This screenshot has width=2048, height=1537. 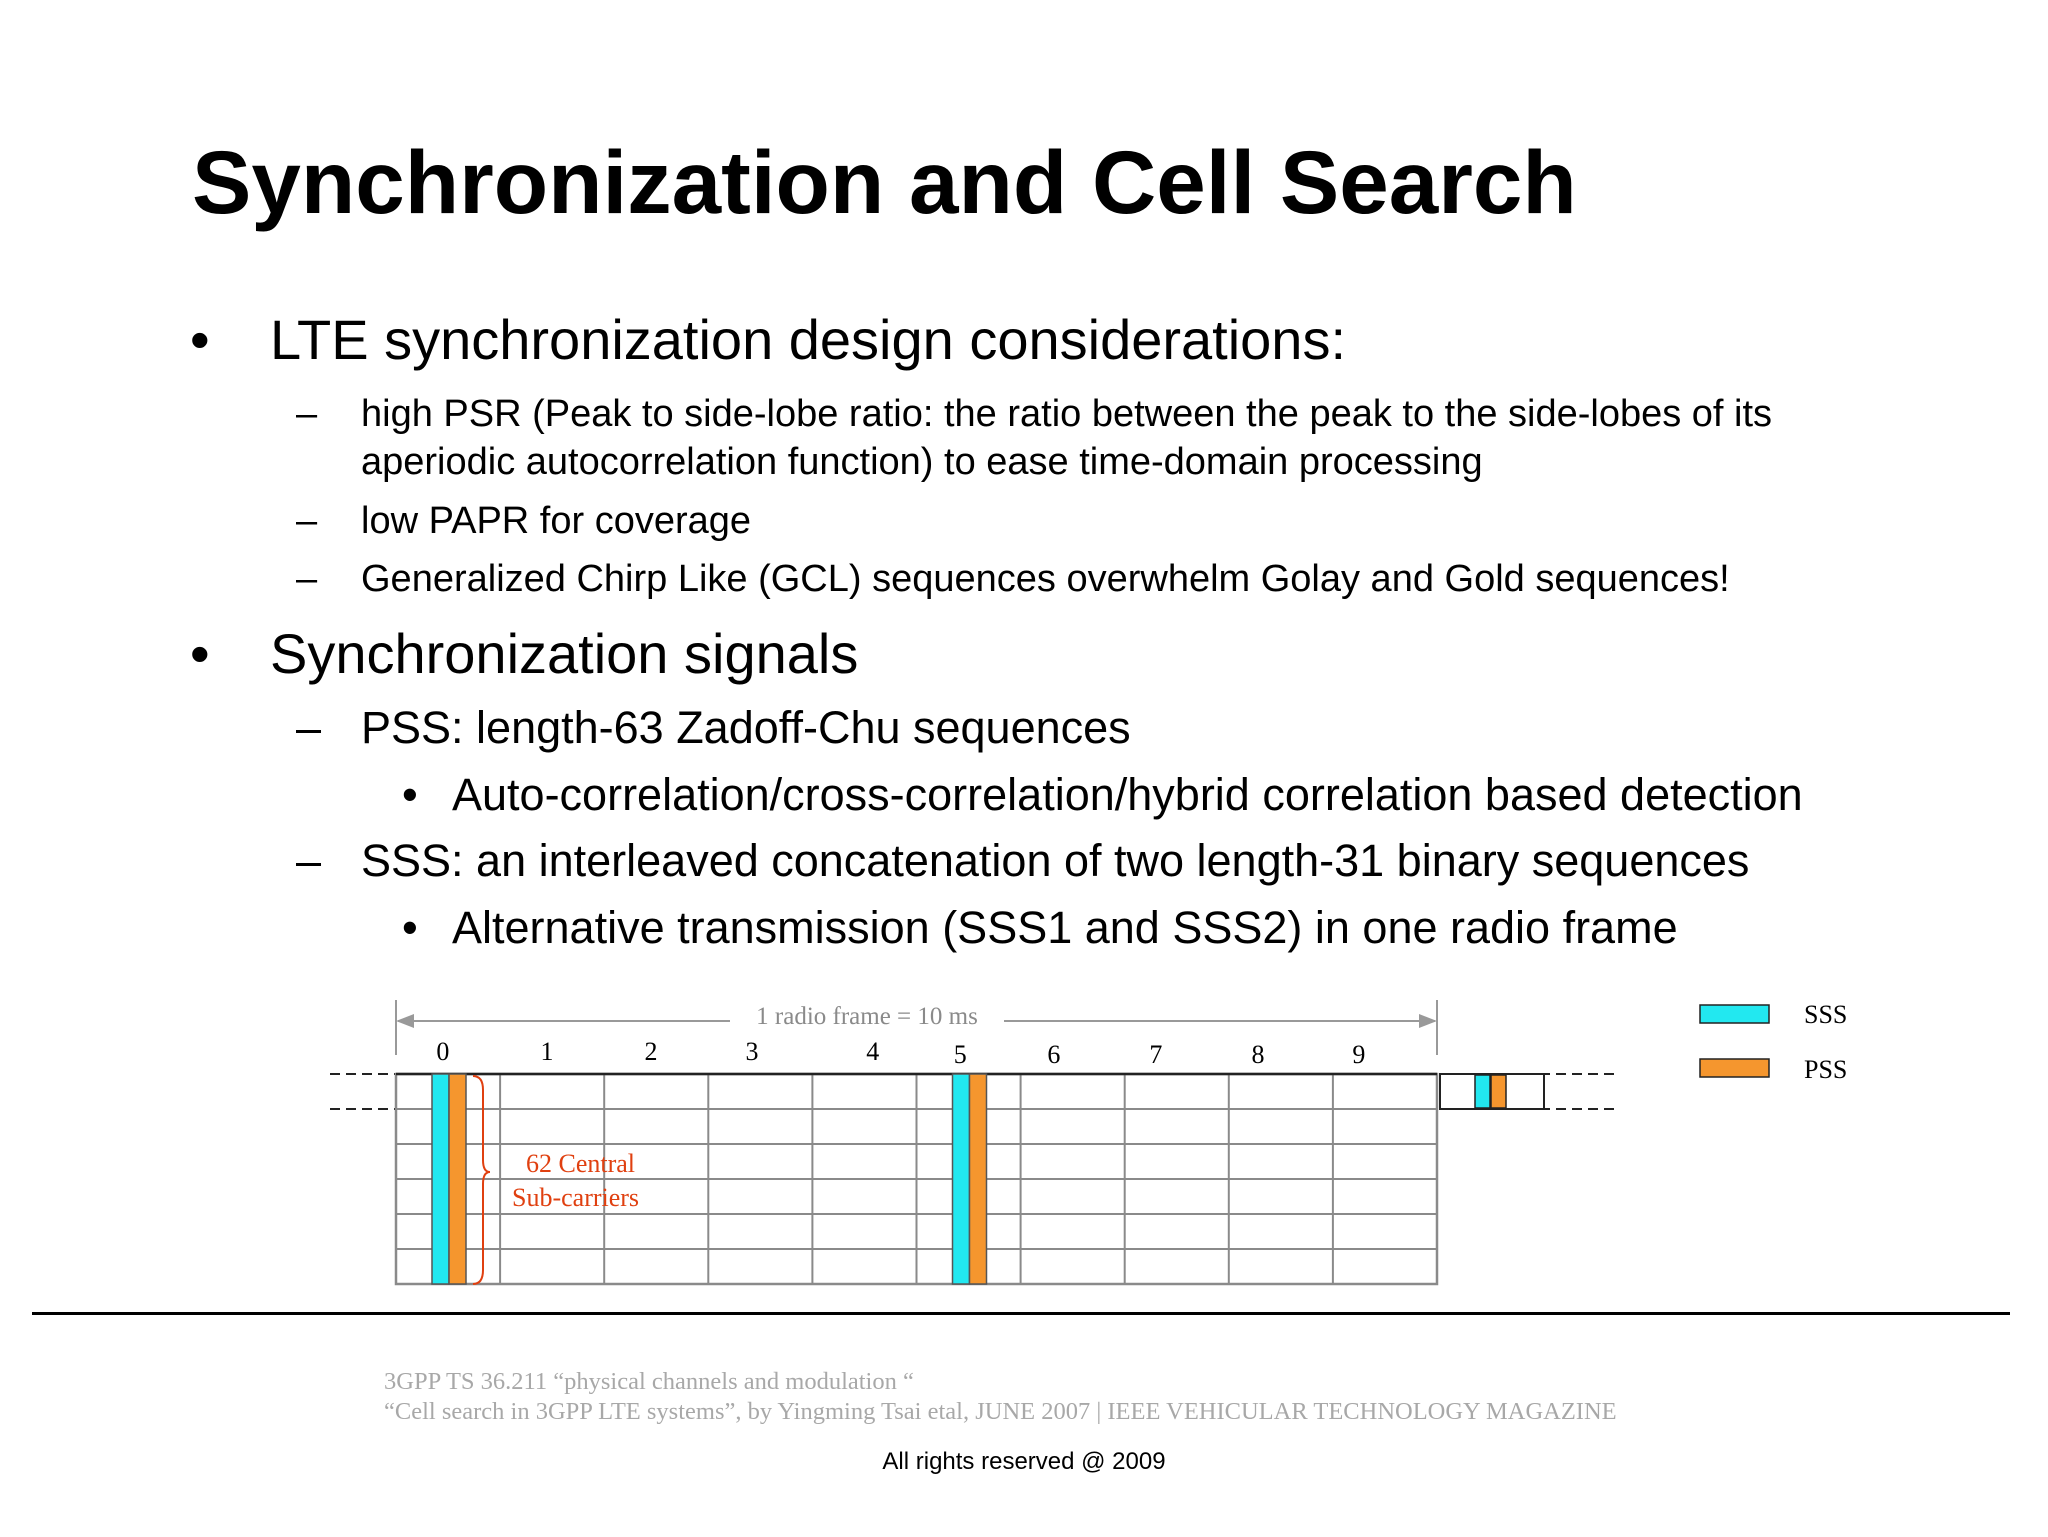 I want to click on pss-block-next, so click(x=1498, y=1091).